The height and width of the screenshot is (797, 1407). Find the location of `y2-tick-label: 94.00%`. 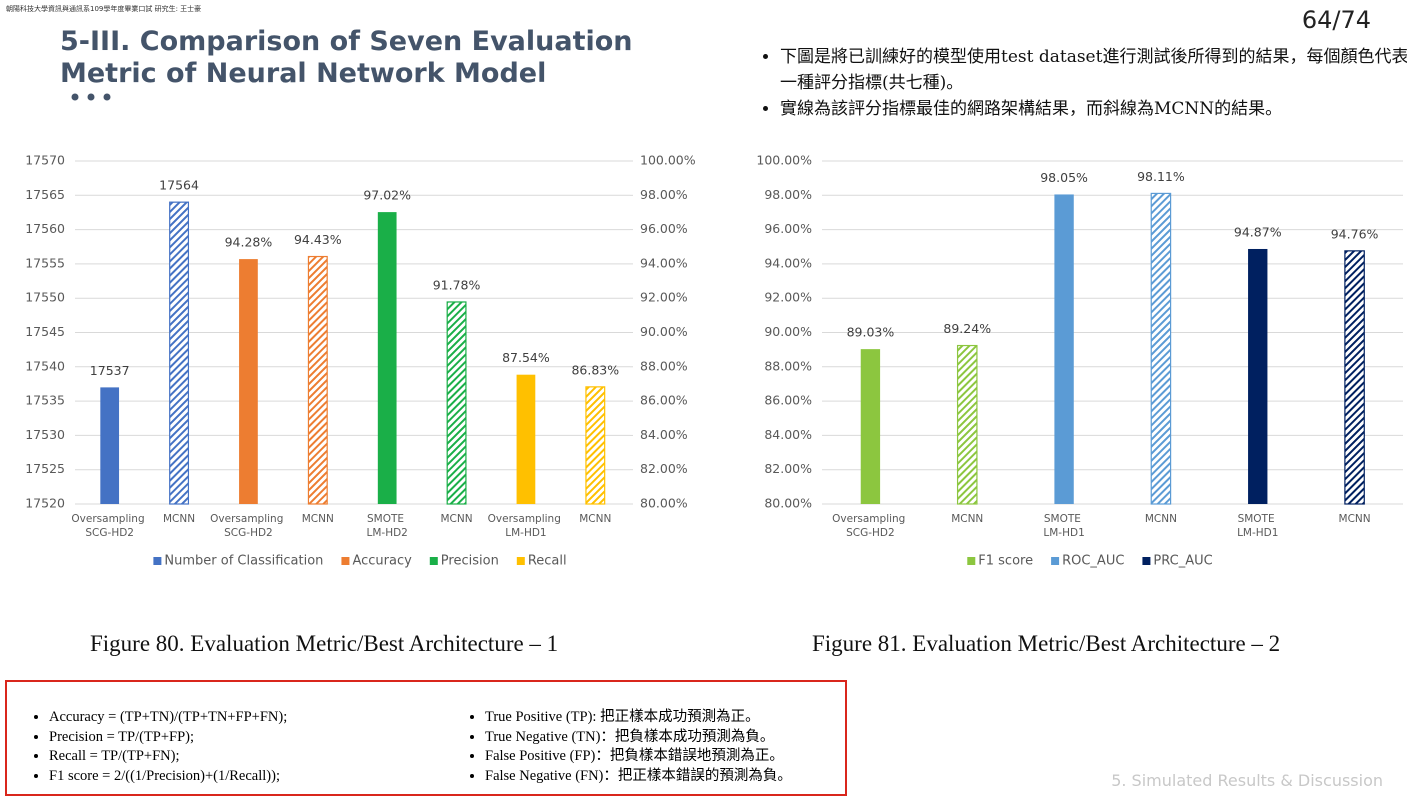

y2-tick-label: 94.00% is located at coordinates (664, 262).